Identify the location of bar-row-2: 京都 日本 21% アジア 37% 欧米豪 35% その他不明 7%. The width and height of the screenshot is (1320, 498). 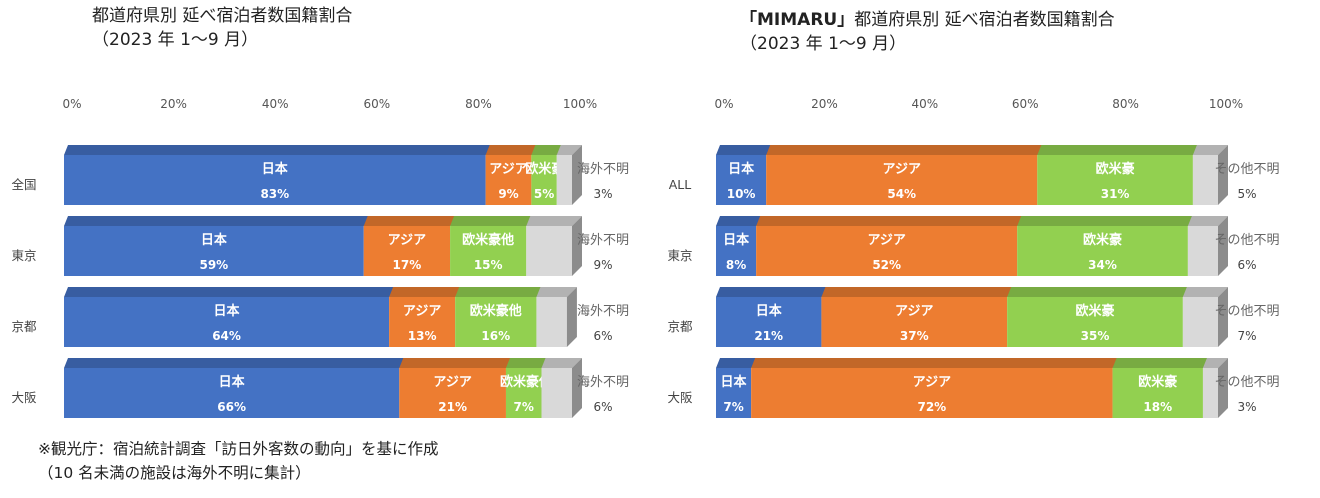
(973, 317).